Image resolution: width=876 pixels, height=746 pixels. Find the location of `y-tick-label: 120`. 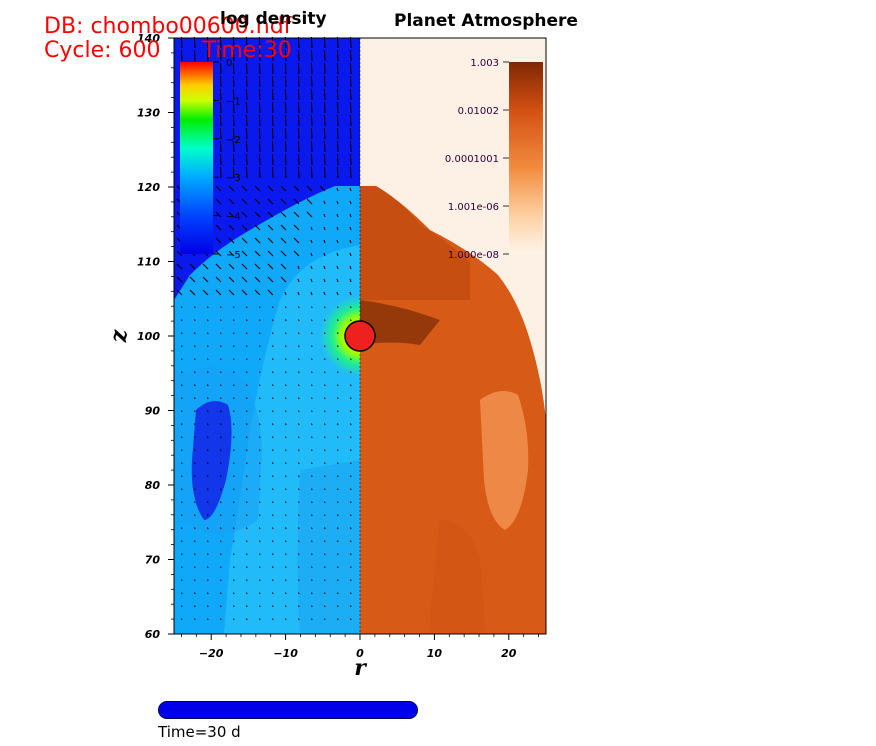

y-tick-label: 120 is located at coordinates (148, 187).